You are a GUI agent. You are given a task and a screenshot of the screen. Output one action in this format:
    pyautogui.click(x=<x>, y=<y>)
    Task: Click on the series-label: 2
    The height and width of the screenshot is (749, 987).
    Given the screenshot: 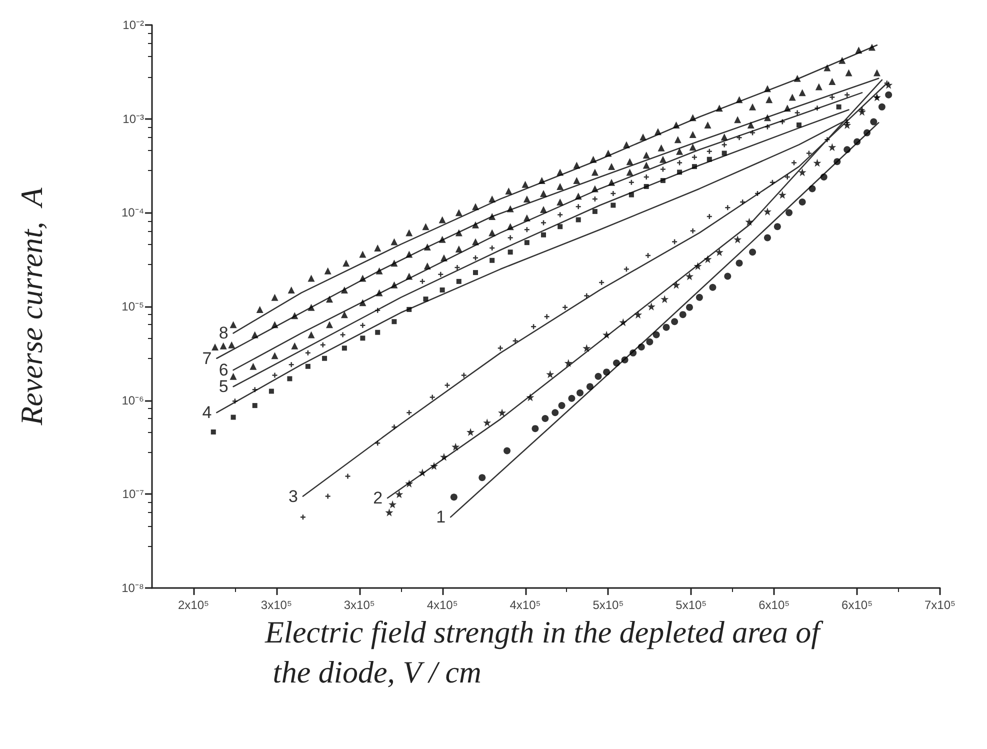 What is the action you would take?
    pyautogui.click(x=378, y=498)
    